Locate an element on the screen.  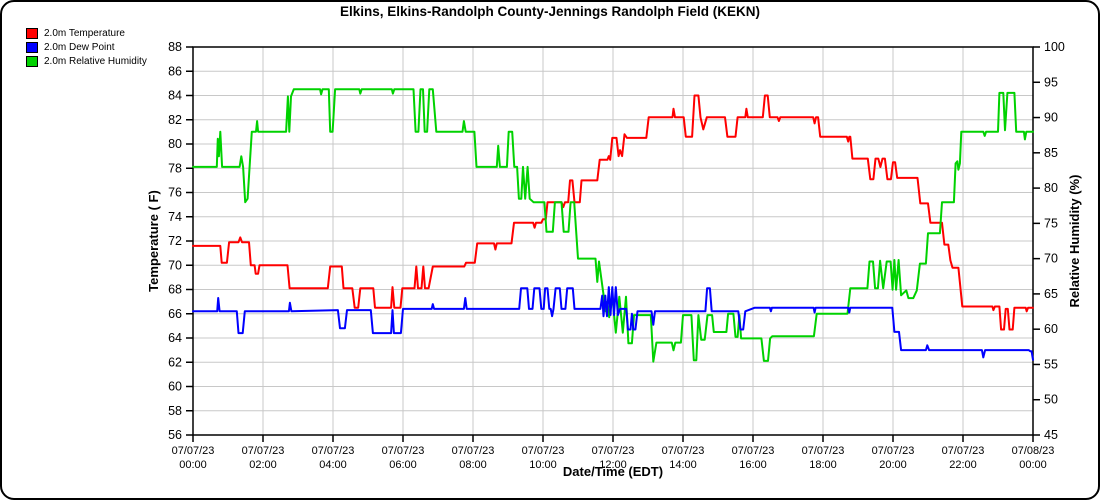
x-tick-label: 07/07/23 02:00 is located at coordinates (263, 458).